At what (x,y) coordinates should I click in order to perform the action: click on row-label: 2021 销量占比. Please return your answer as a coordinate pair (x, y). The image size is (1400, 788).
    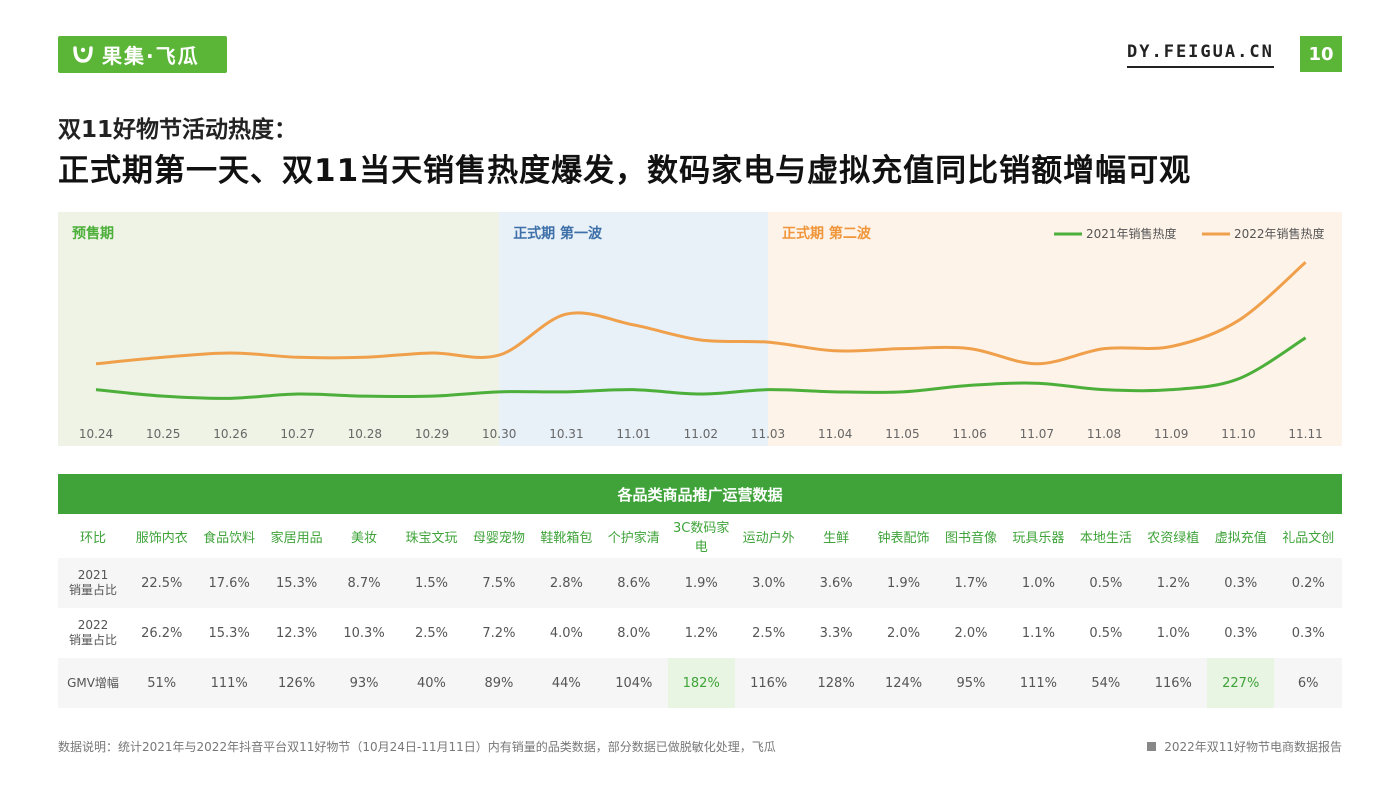
    Looking at the image, I should click on (93, 583).